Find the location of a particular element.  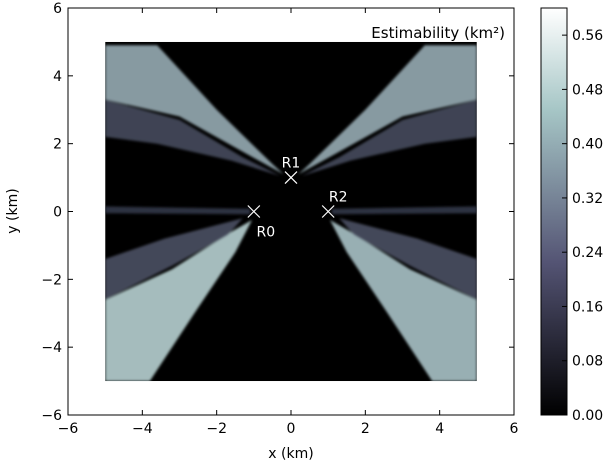

colorbar-tick-label: 0.32 is located at coordinates (587, 199).